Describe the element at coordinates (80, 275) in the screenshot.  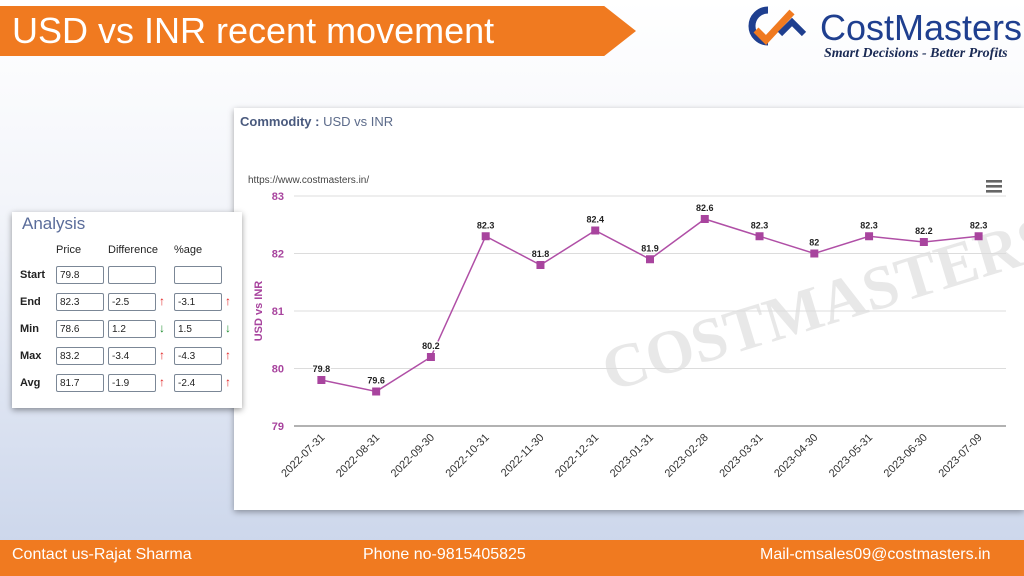
I see `analysis-price-field: 79.8` at that location.